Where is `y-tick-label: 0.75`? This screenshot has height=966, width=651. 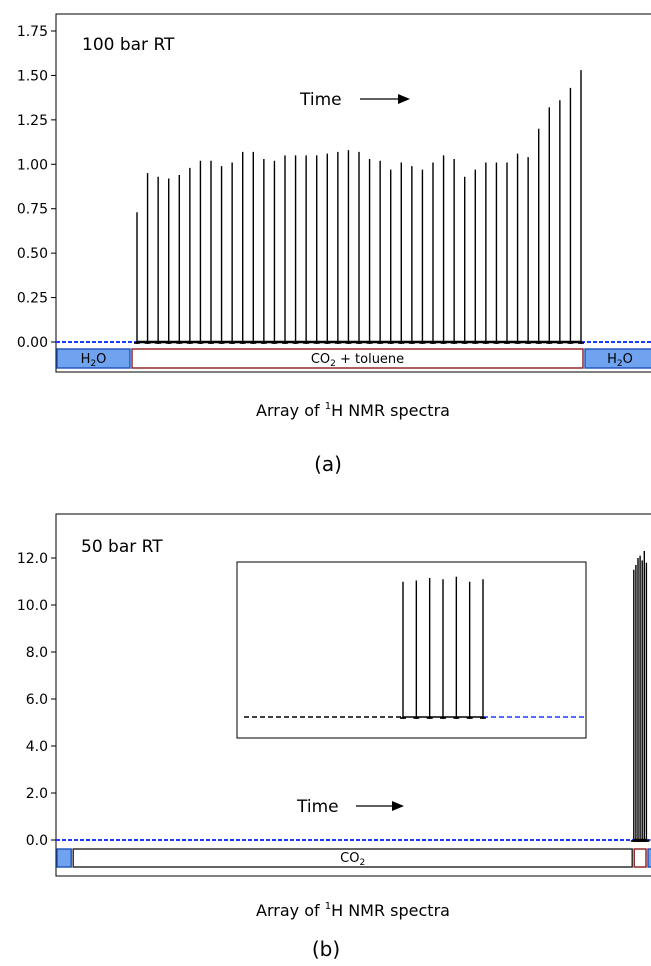
y-tick-label: 0.75 is located at coordinates (32, 210).